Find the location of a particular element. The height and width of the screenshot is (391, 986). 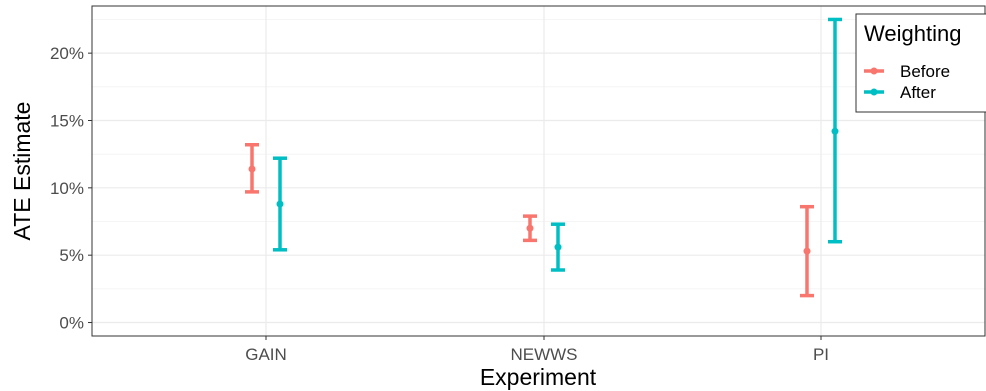

legend: Weighting Before After is located at coordinates (920, 63).